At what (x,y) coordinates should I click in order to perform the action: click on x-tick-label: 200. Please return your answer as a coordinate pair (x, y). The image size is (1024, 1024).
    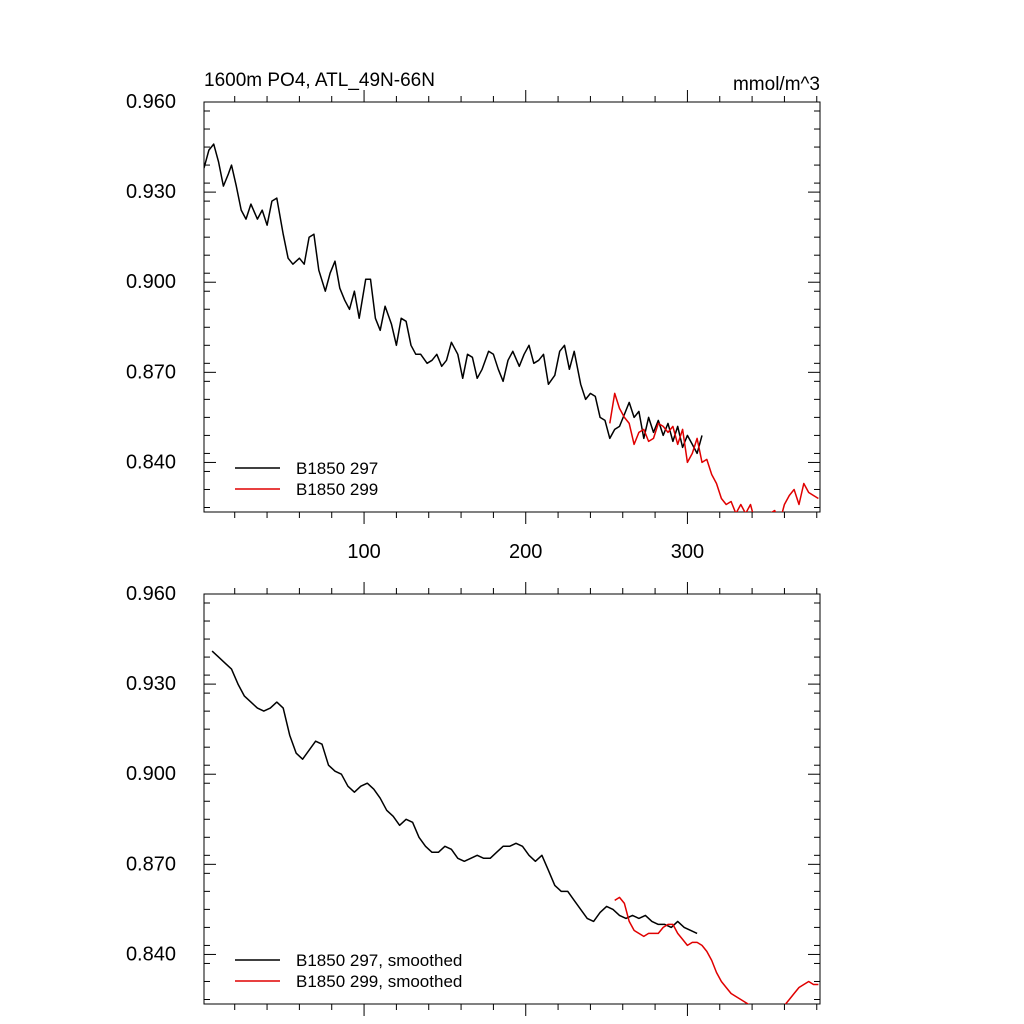
    Looking at the image, I should click on (525, 552).